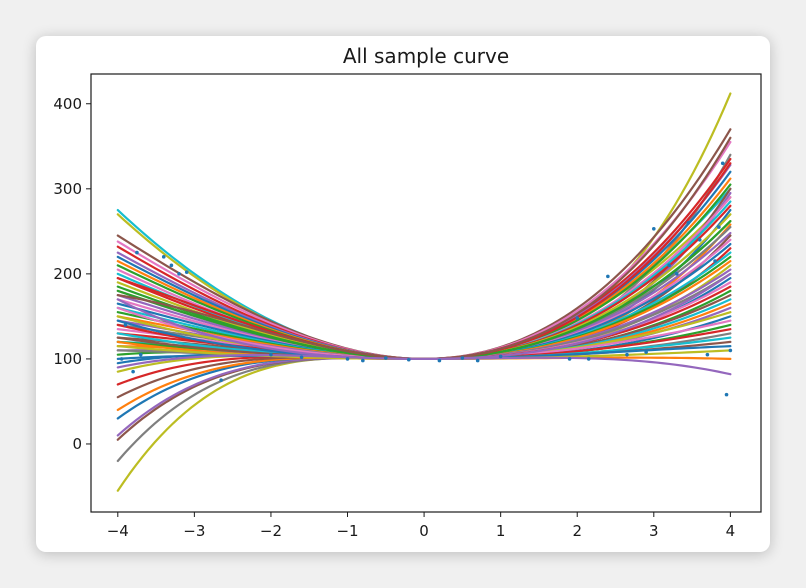 The height and width of the screenshot is (588, 806). Describe the element at coordinates (271, 531) in the screenshot. I see `x-tick-label: −2` at that location.